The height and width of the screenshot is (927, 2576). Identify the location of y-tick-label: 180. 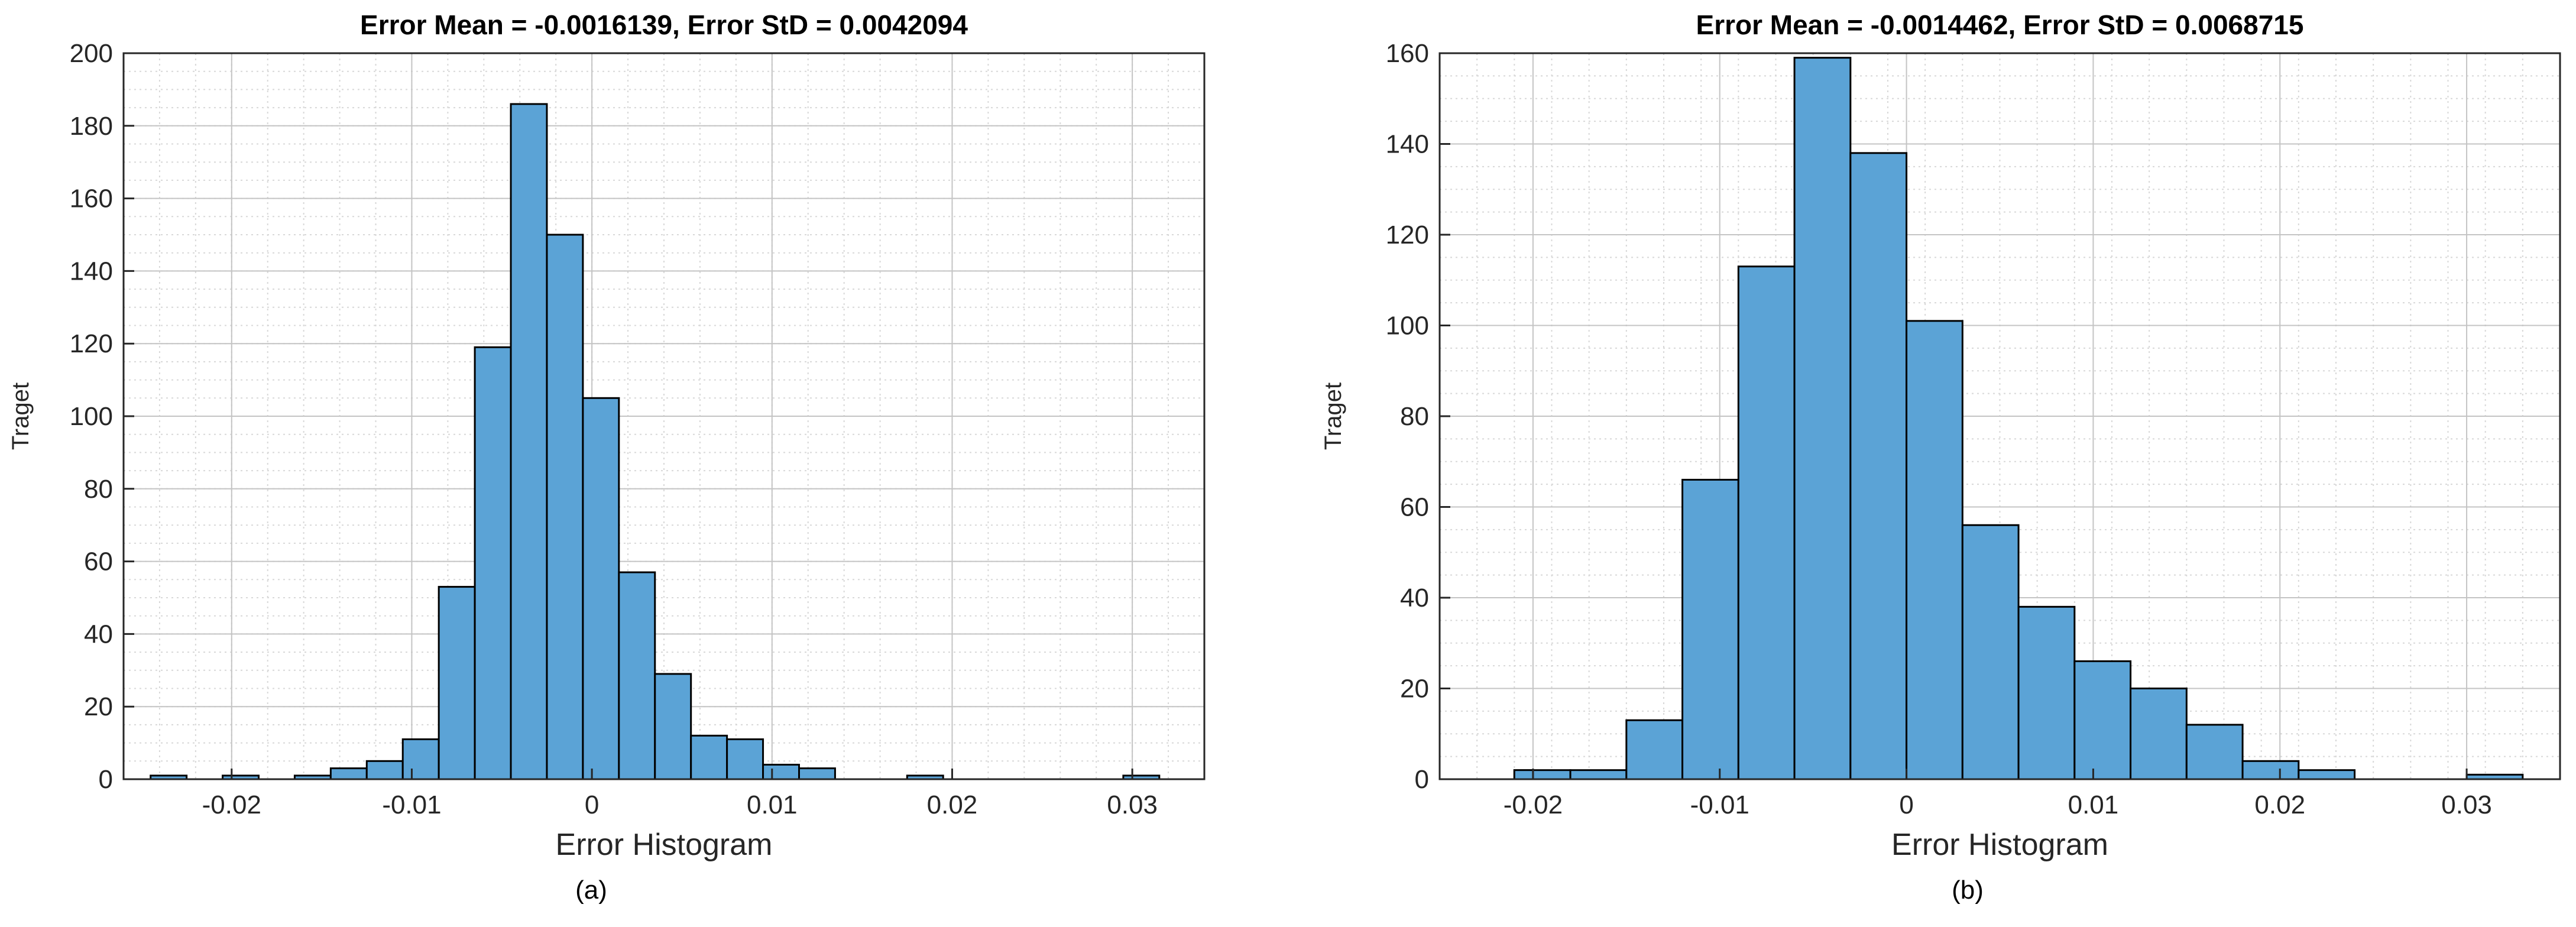
(91, 126).